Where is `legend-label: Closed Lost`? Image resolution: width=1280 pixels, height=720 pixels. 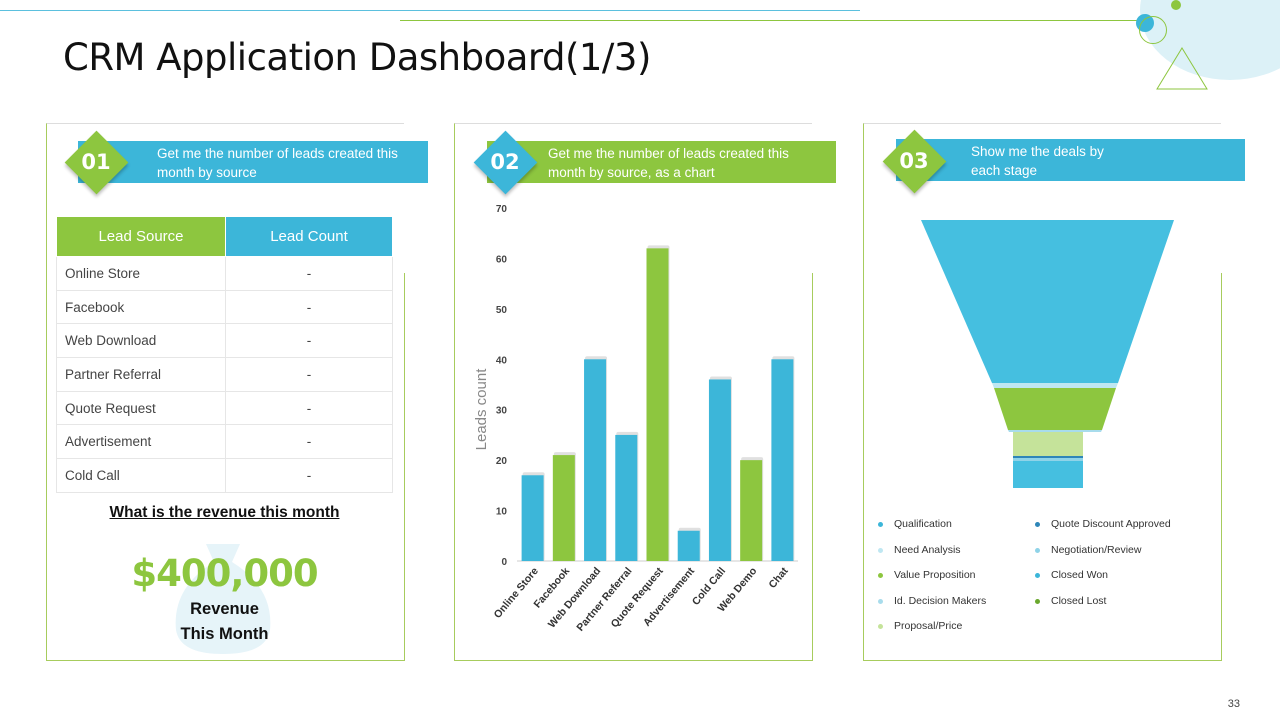
legend-label: Closed Lost is located at coordinates (1079, 601).